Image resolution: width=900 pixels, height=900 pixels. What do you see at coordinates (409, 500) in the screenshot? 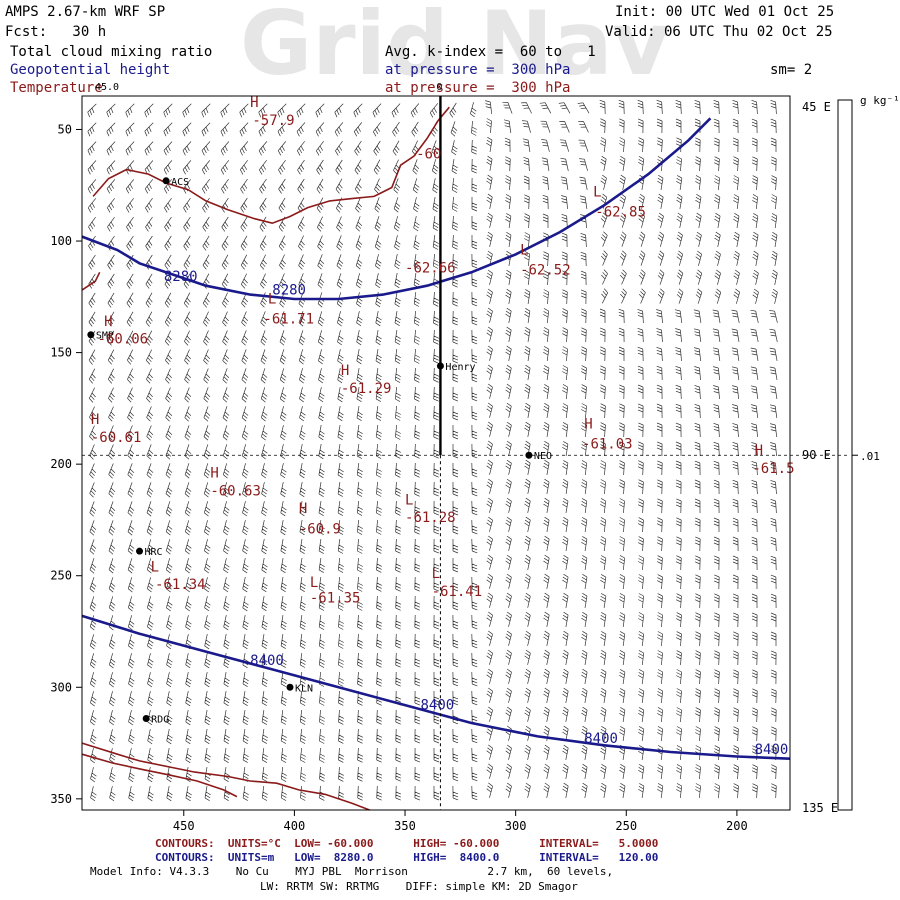
I see `temperature-label-22: L` at bounding box center [409, 500].